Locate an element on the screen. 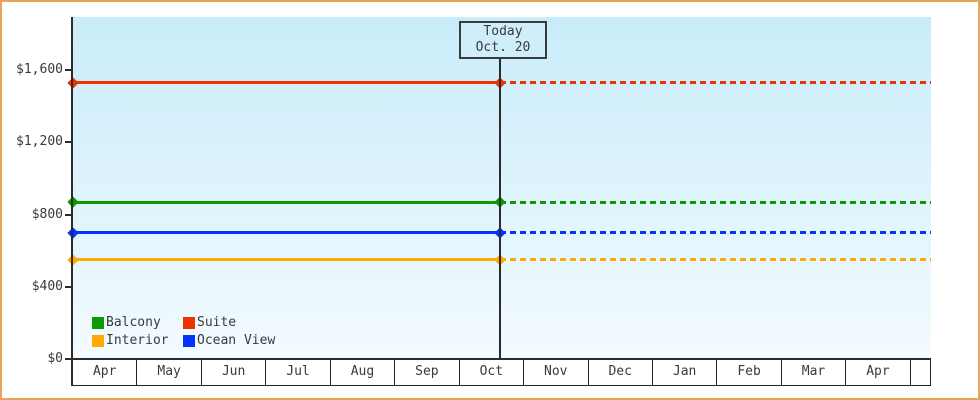 This screenshot has width=980, height=400. y-axis-tick-label: $400 is located at coordinates (47, 286).